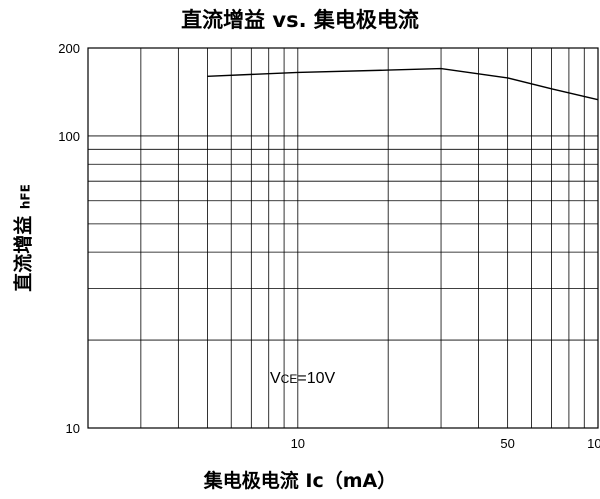  What do you see at coordinates (593, 443) in the screenshot?
I see `x-tick-label: 100` at bounding box center [593, 443].